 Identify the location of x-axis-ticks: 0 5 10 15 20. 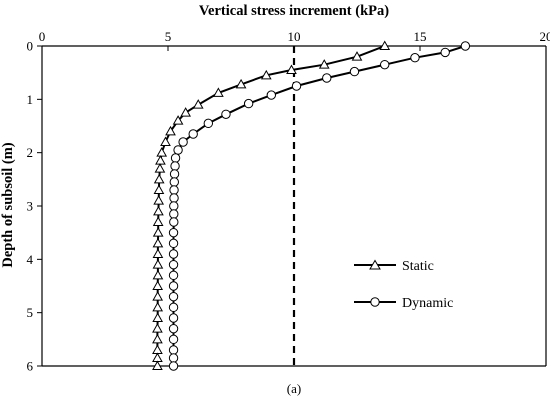
(294, 40).